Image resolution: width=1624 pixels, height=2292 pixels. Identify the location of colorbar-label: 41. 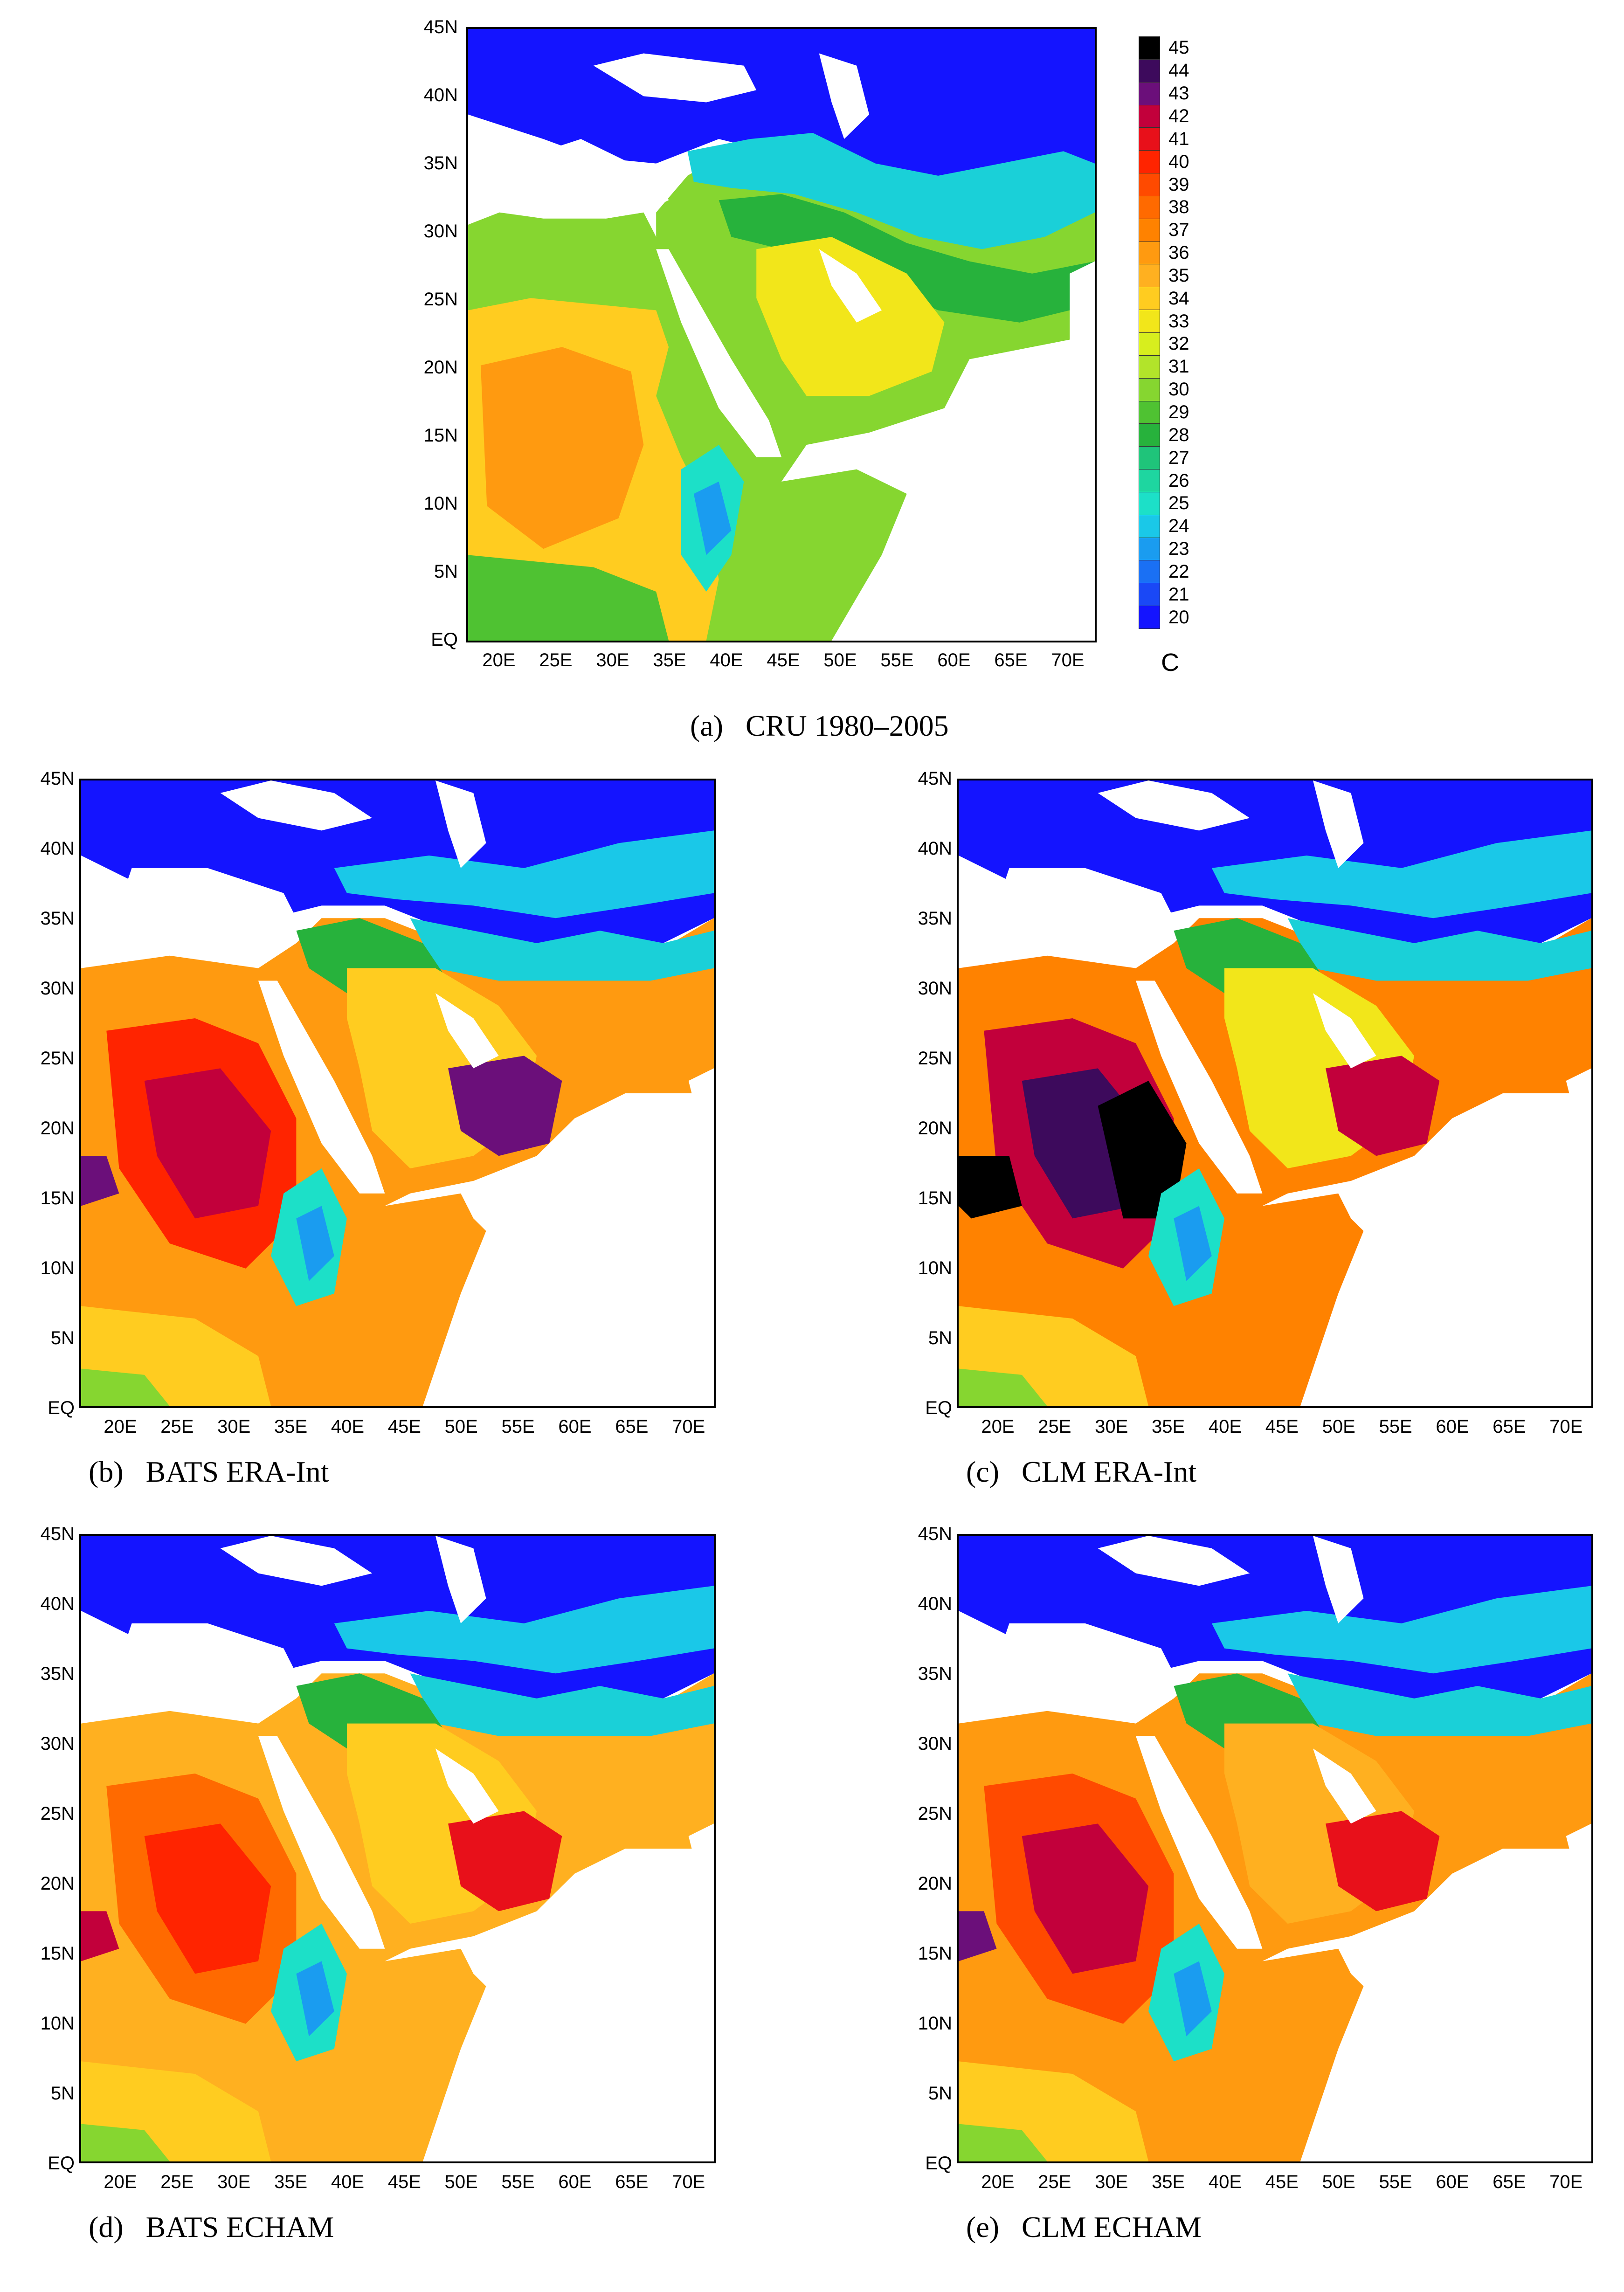
(1178, 139).